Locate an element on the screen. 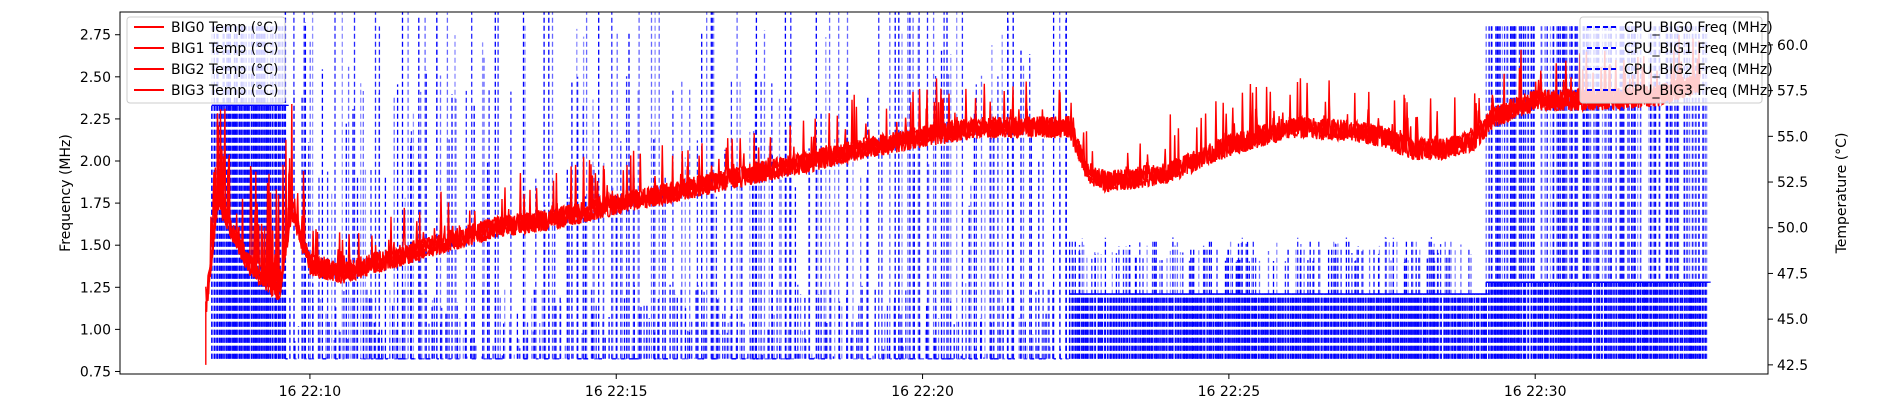  legend-label: BIG3 Temp (°C) is located at coordinates (224, 91).